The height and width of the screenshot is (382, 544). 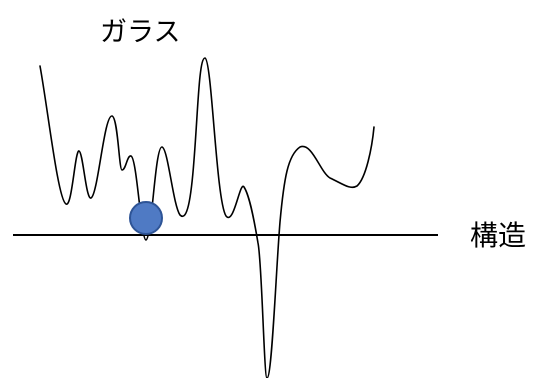 What do you see at coordinates (498, 235) in the screenshot?
I see `structure-axis-label: 構造` at bounding box center [498, 235].